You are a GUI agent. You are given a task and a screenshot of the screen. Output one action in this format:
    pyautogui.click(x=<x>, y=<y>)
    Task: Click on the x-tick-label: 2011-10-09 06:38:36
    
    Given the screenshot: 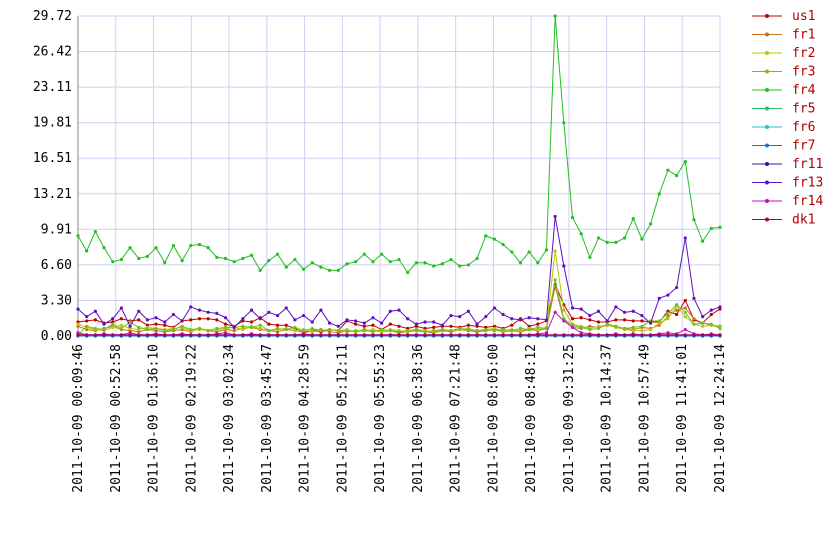 What is the action you would take?
    pyautogui.click(x=418, y=418)
    